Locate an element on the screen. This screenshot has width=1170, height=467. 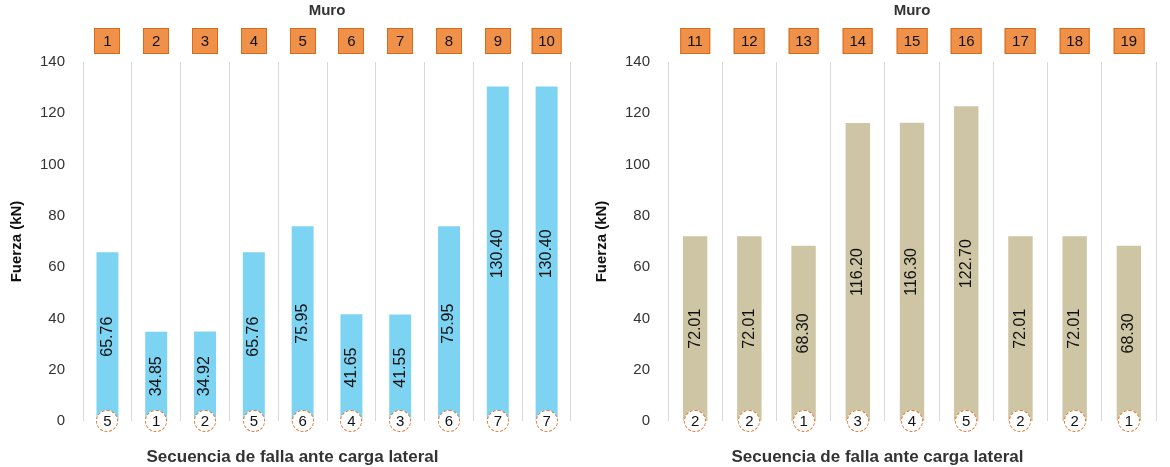
data-label: 41.55 is located at coordinates (399, 367).